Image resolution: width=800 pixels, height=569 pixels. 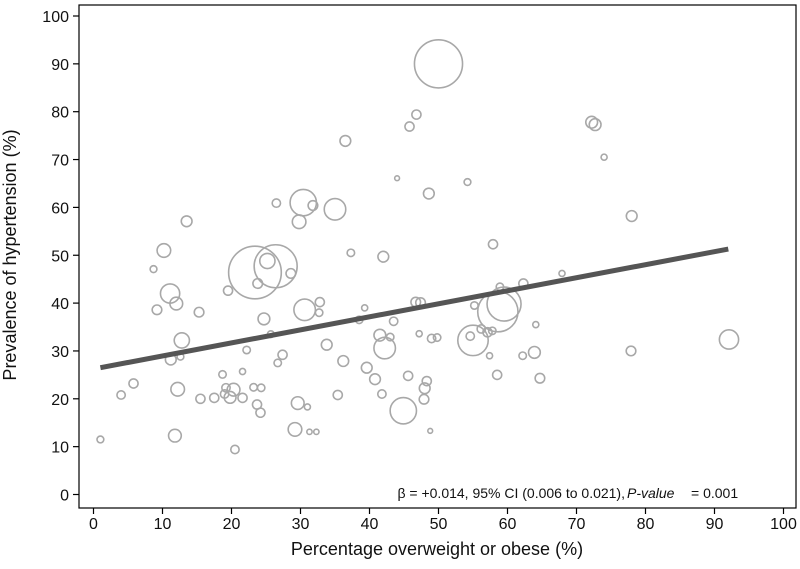 What do you see at coordinates (370, 524) in the screenshot?
I see `x-tick-label: 40` at bounding box center [370, 524].